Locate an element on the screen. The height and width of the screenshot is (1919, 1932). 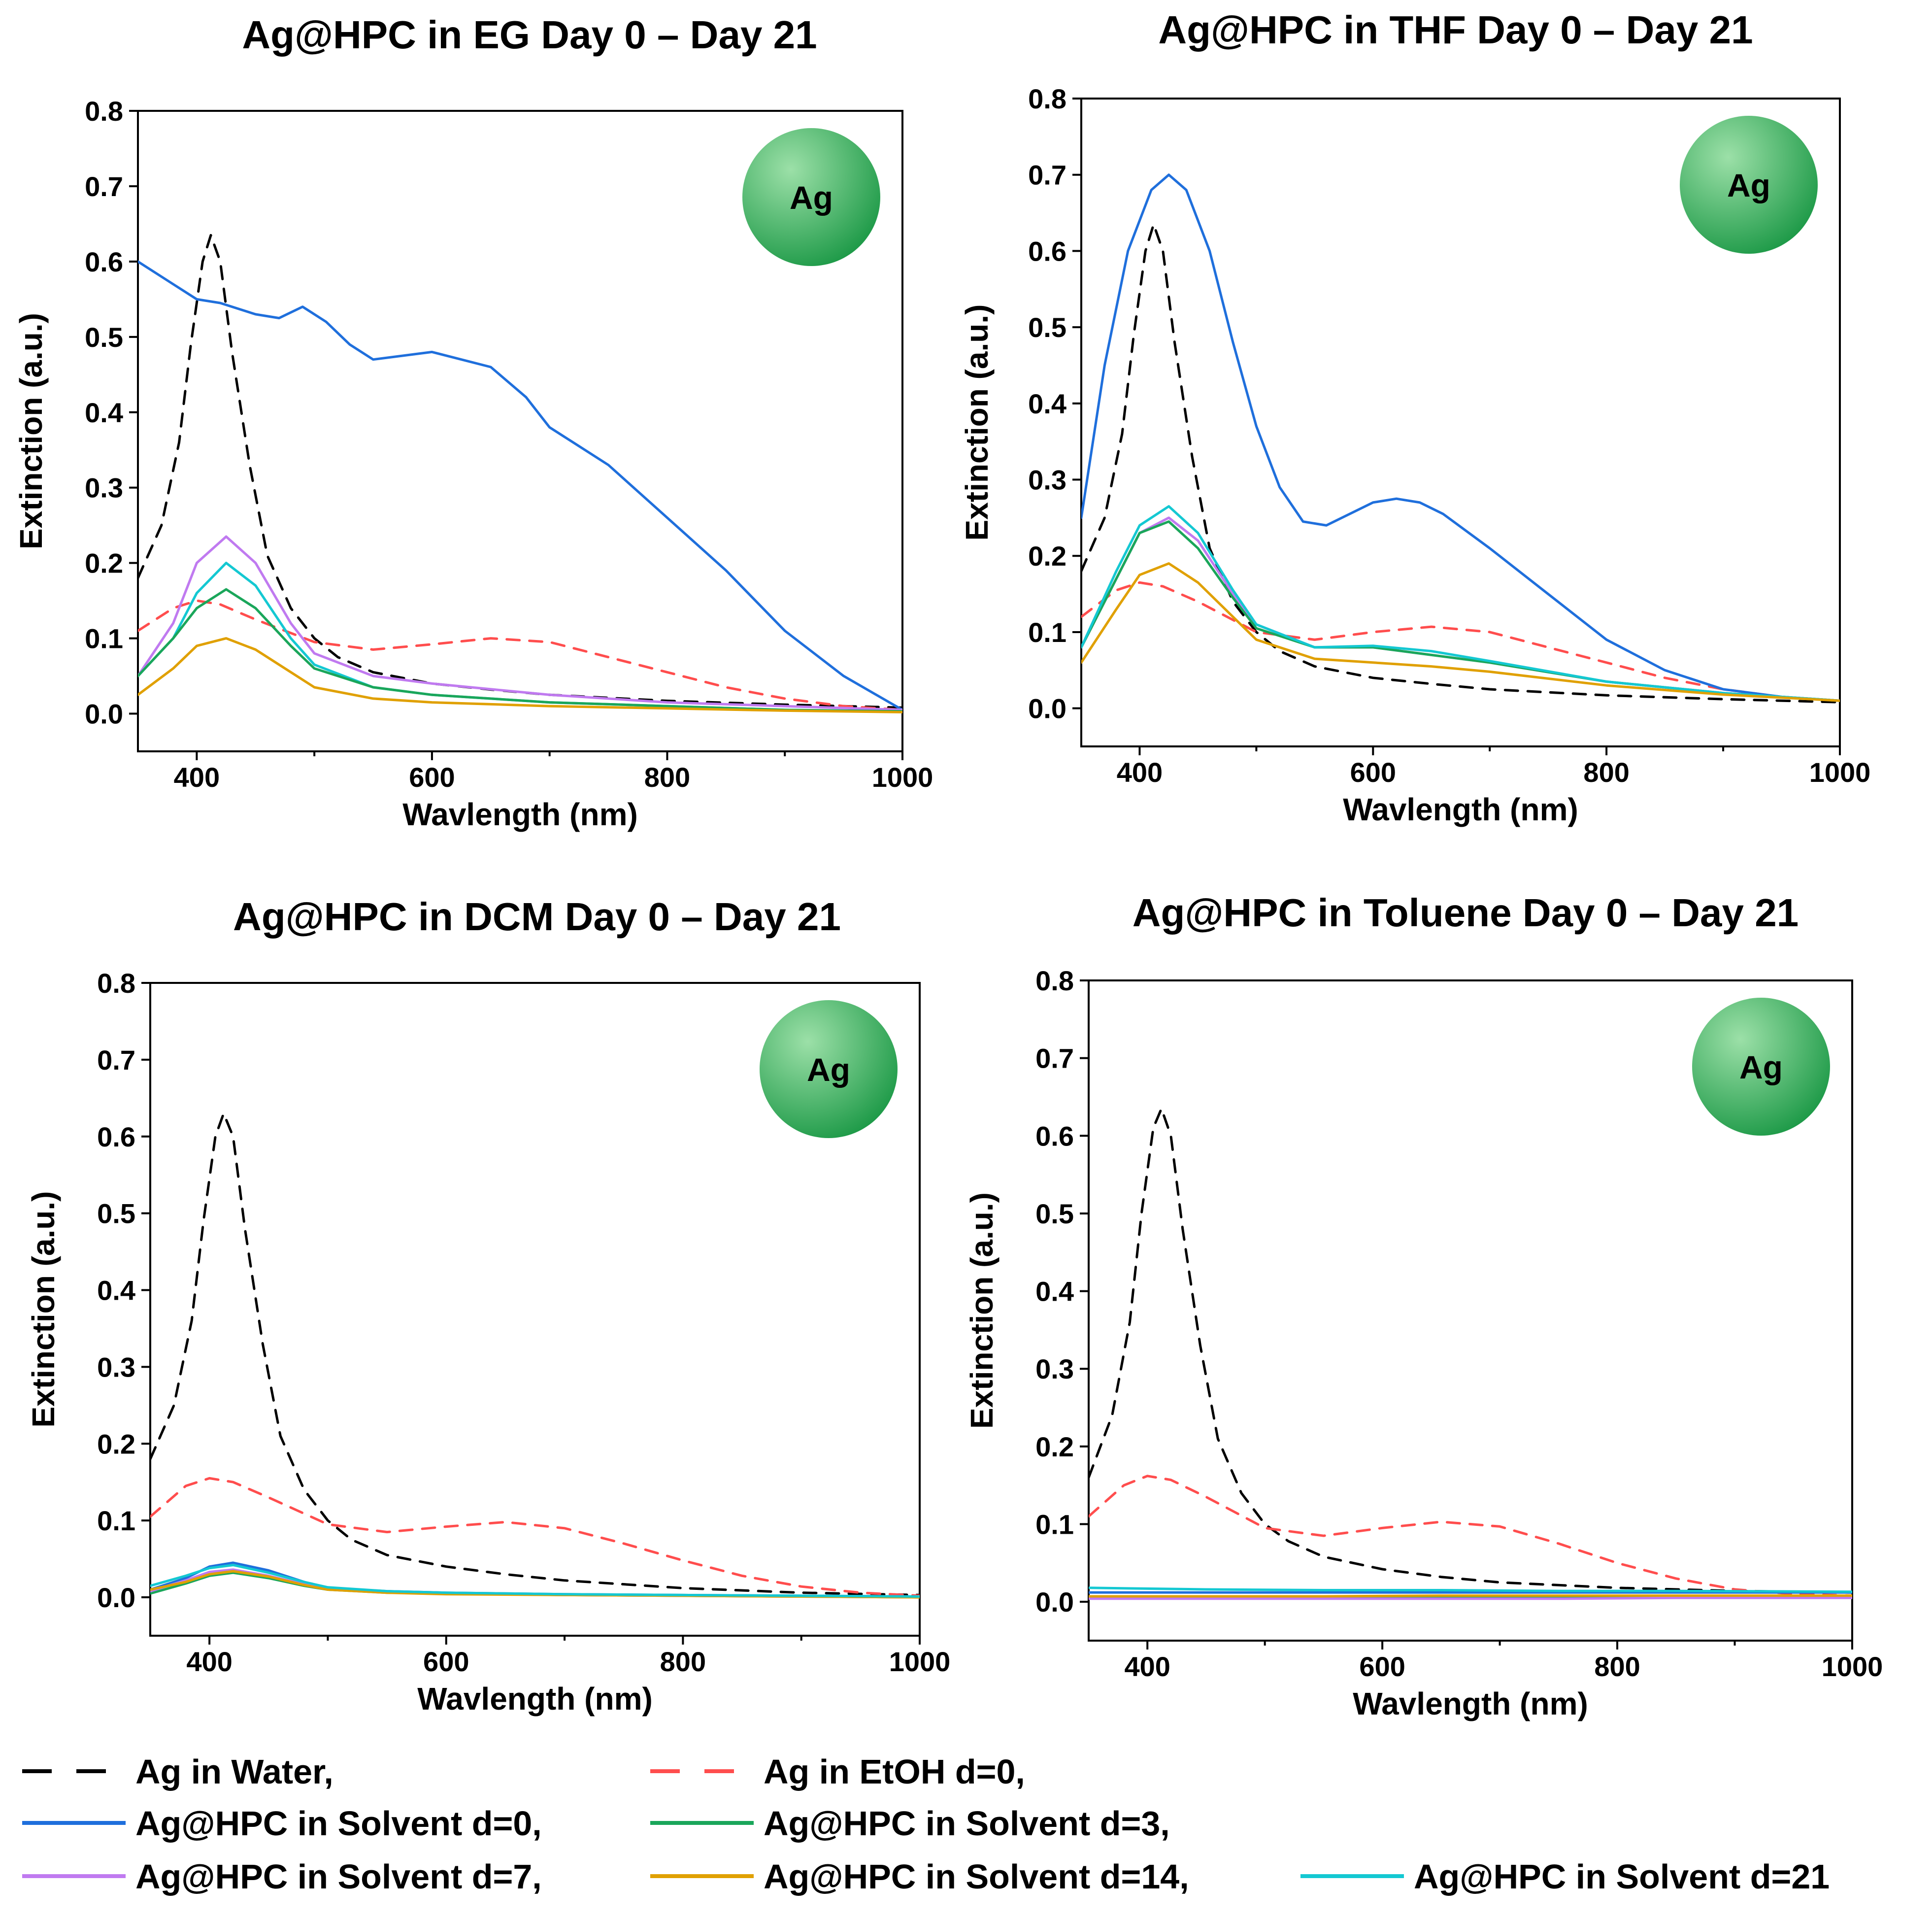
legend-label: Ag@HPC in Solvent d=14, is located at coordinates (976, 1876).